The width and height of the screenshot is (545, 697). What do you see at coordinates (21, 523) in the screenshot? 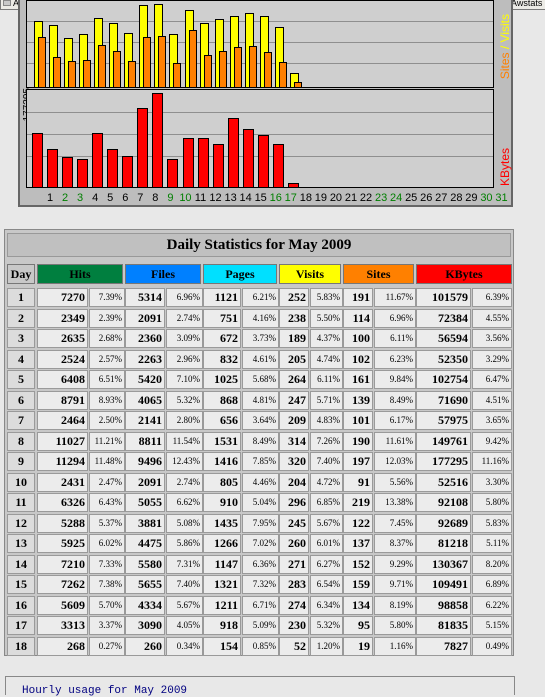
I see `cell-day: 12` at bounding box center [21, 523].